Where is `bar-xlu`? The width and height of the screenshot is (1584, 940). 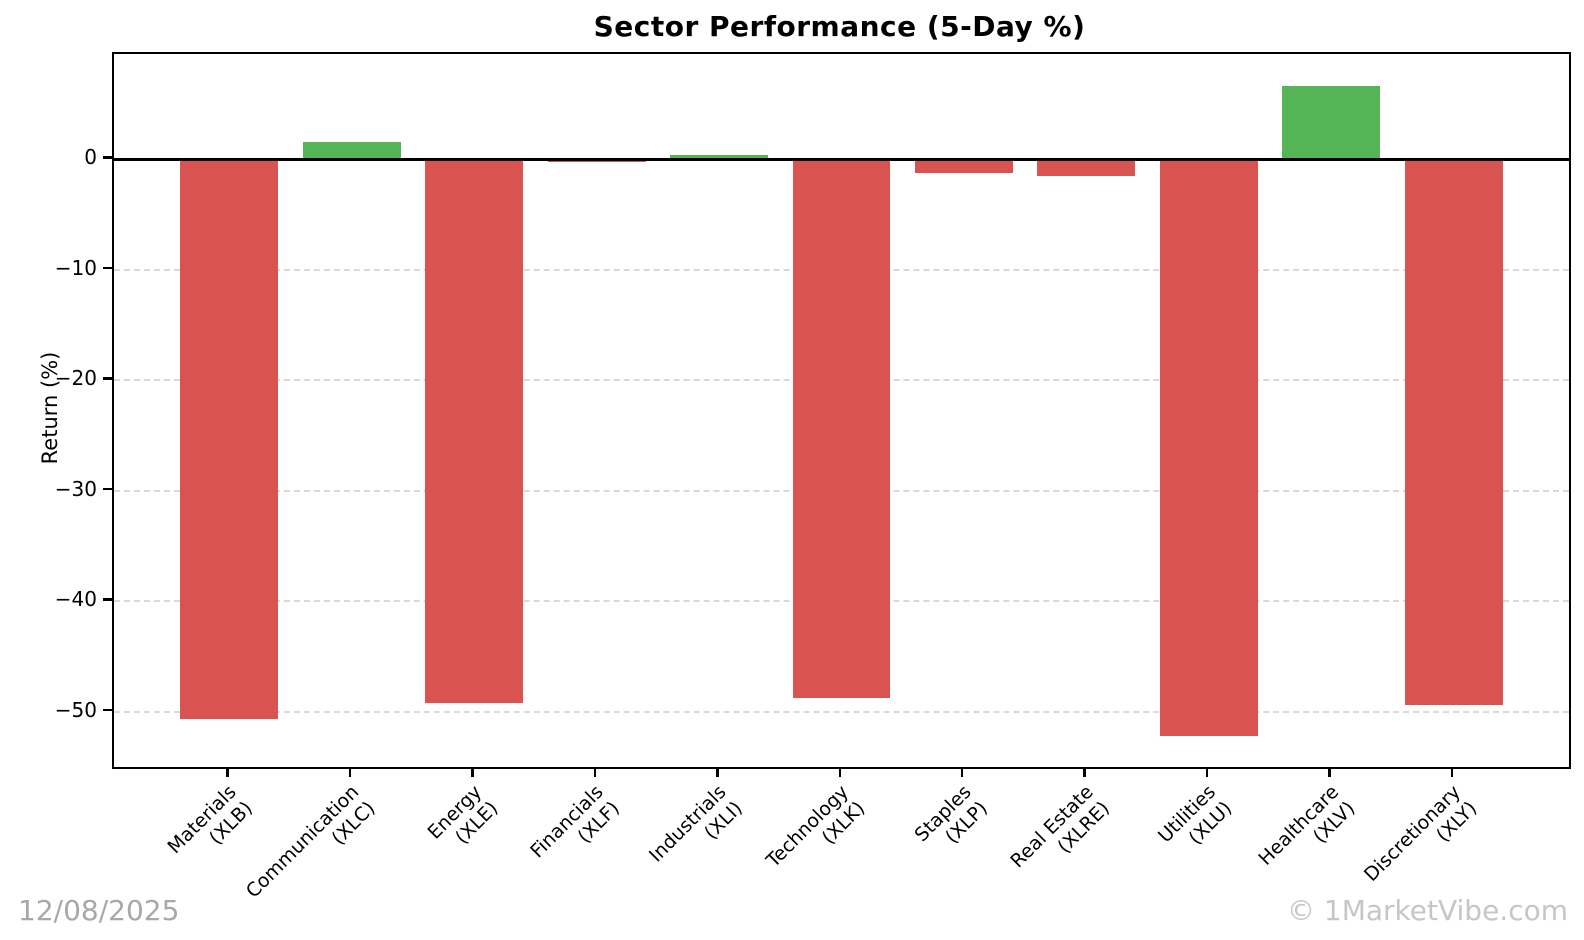
bar-xlu is located at coordinates (1208, 448).